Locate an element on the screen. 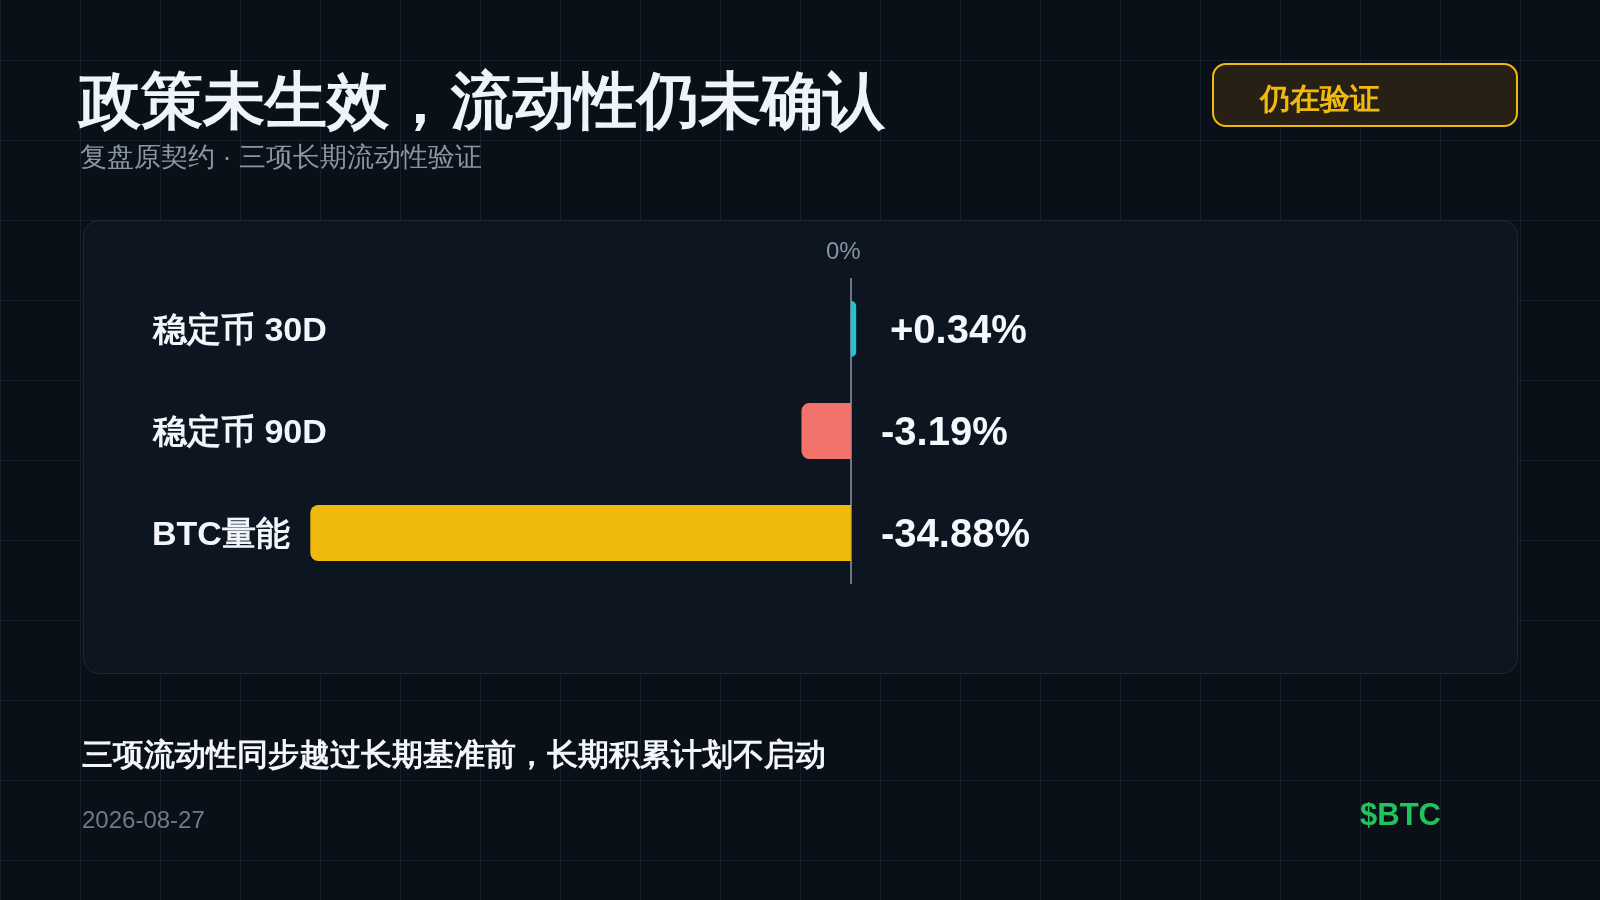  y-tick-label: 稳定币 90D is located at coordinates (239, 431).